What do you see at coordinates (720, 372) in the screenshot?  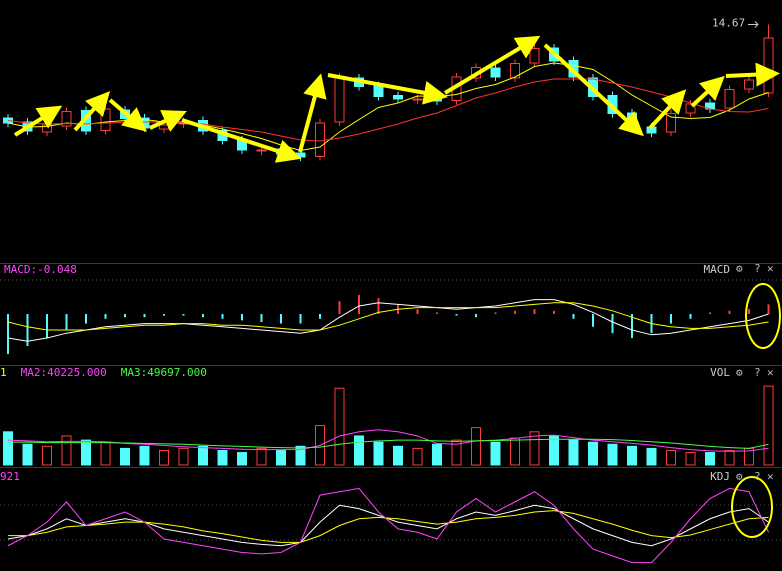 I see `panel-name: VOL` at bounding box center [720, 372].